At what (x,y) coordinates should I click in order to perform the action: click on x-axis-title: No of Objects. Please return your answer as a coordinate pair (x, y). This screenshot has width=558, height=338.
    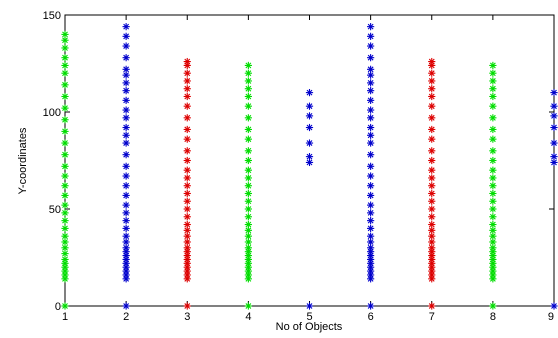
    Looking at the image, I should click on (309, 327).